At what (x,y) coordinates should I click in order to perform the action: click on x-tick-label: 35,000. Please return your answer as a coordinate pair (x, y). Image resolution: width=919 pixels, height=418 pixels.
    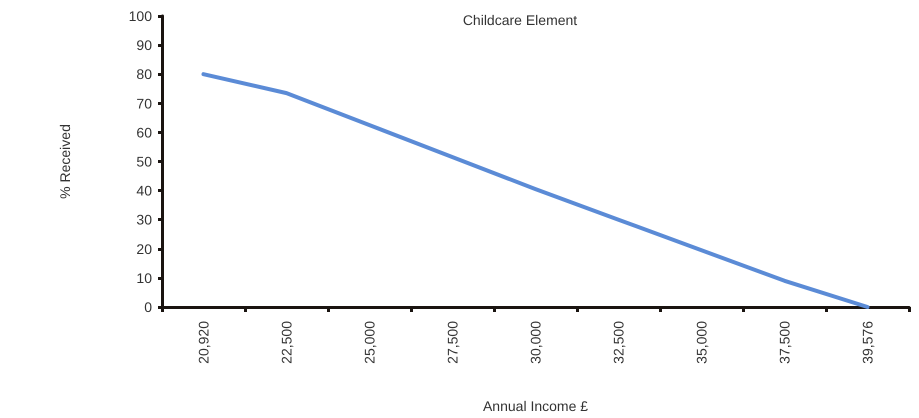
    Looking at the image, I should click on (702, 342).